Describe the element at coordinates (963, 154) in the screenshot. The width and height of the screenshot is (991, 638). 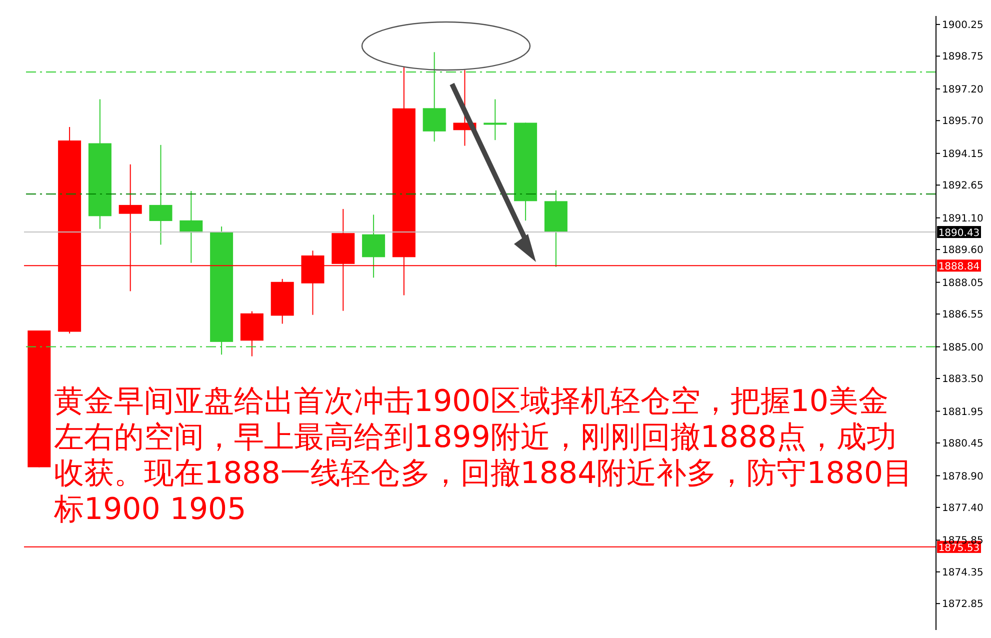
I see `y-tick-label: 1894.15` at that location.